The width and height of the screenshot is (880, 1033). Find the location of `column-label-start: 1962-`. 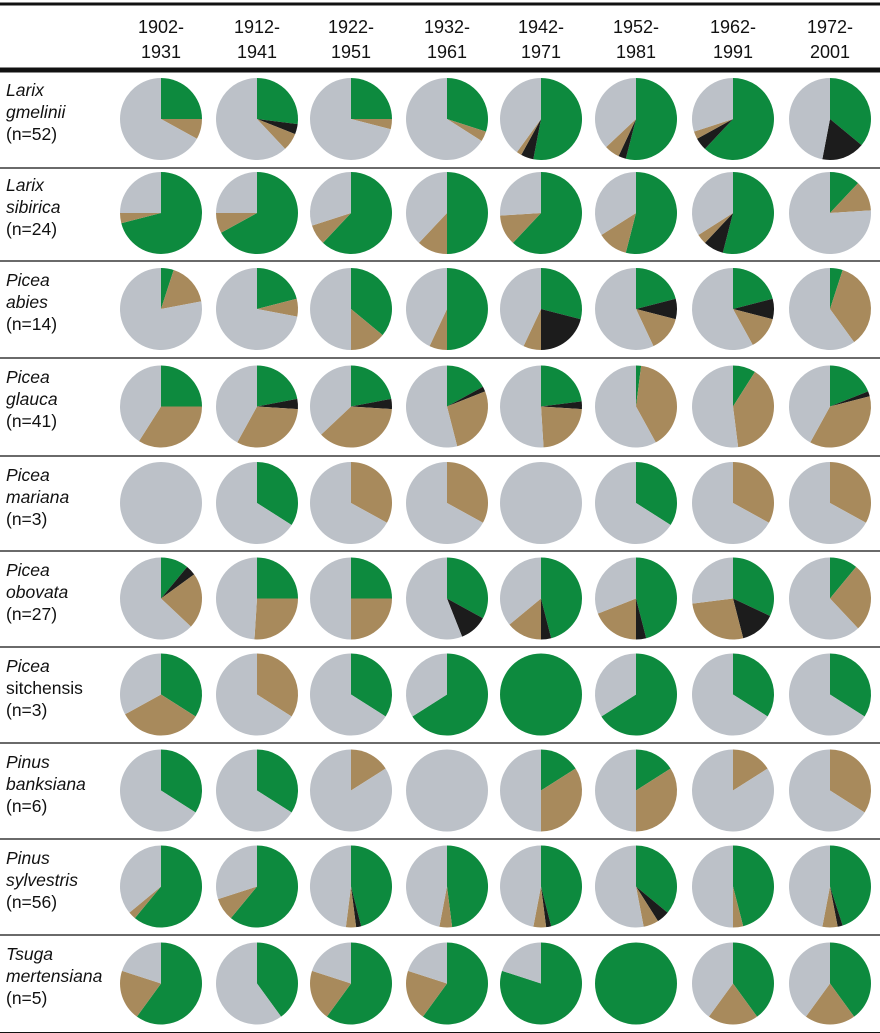

column-label-start: 1962- is located at coordinates (733, 27).